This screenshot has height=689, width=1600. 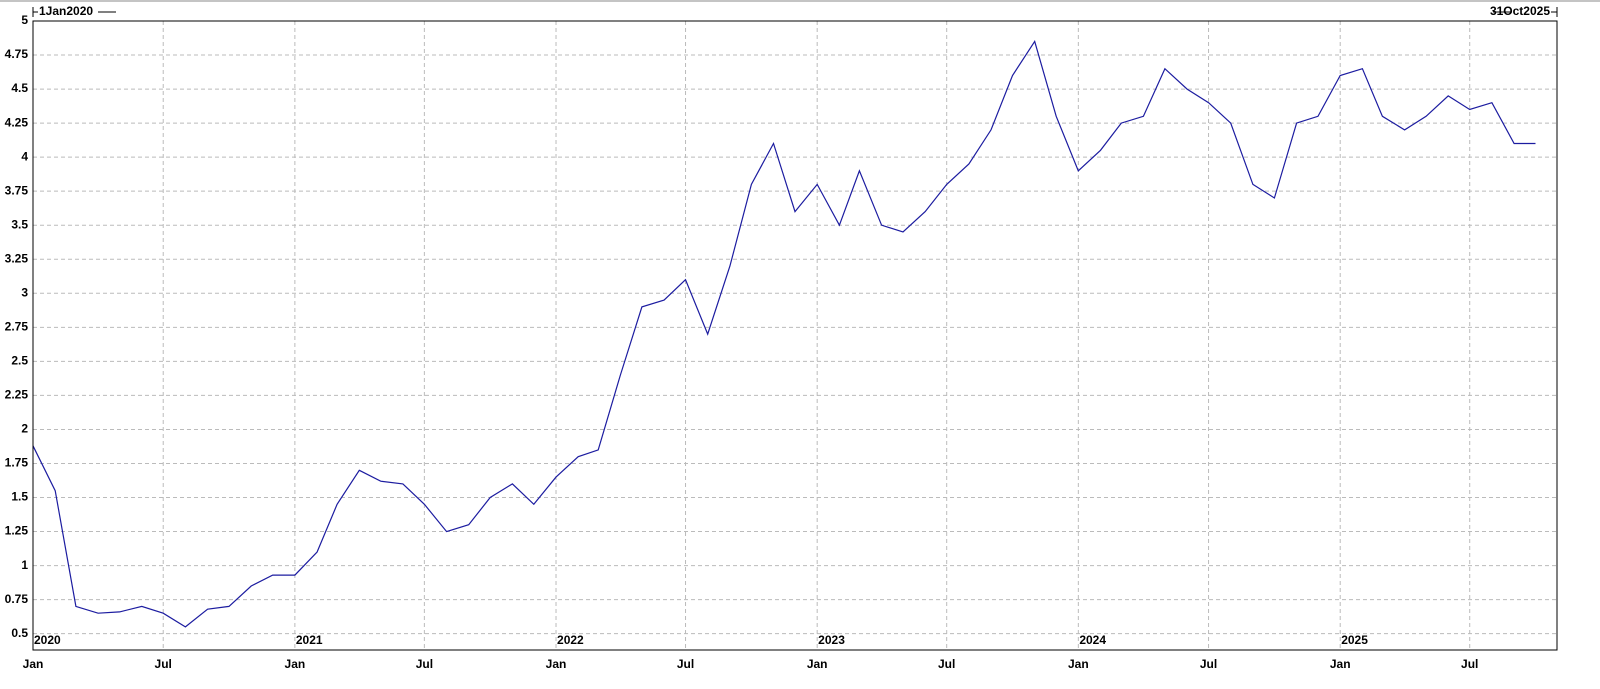 What do you see at coordinates (570, 640) in the screenshot?
I see `year-label: 2022` at bounding box center [570, 640].